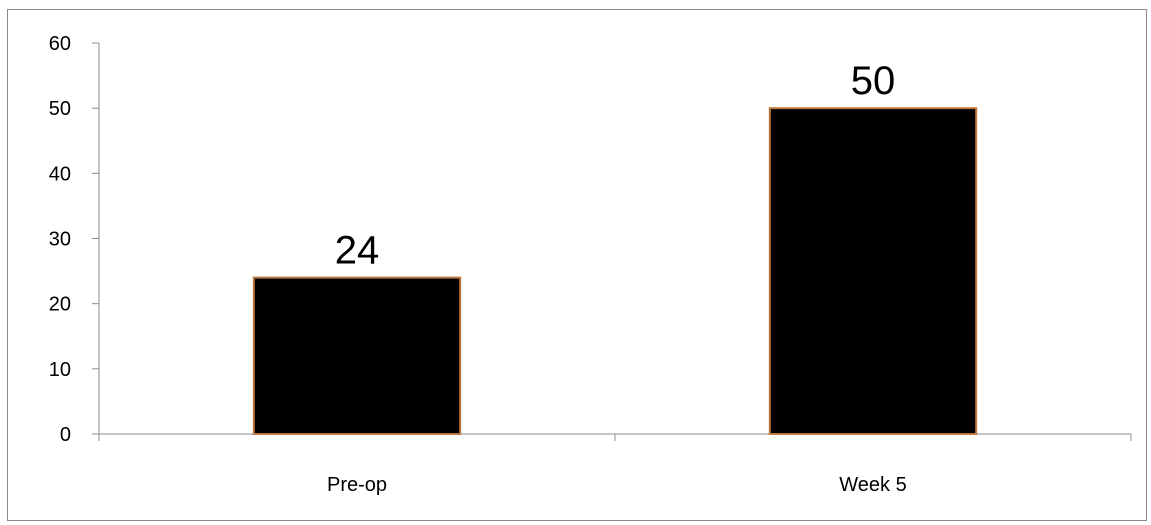 Image resolution: width=1151 pixels, height=525 pixels. Describe the element at coordinates (872, 485) in the screenshot. I see `x-category-label: Week 5` at that location.